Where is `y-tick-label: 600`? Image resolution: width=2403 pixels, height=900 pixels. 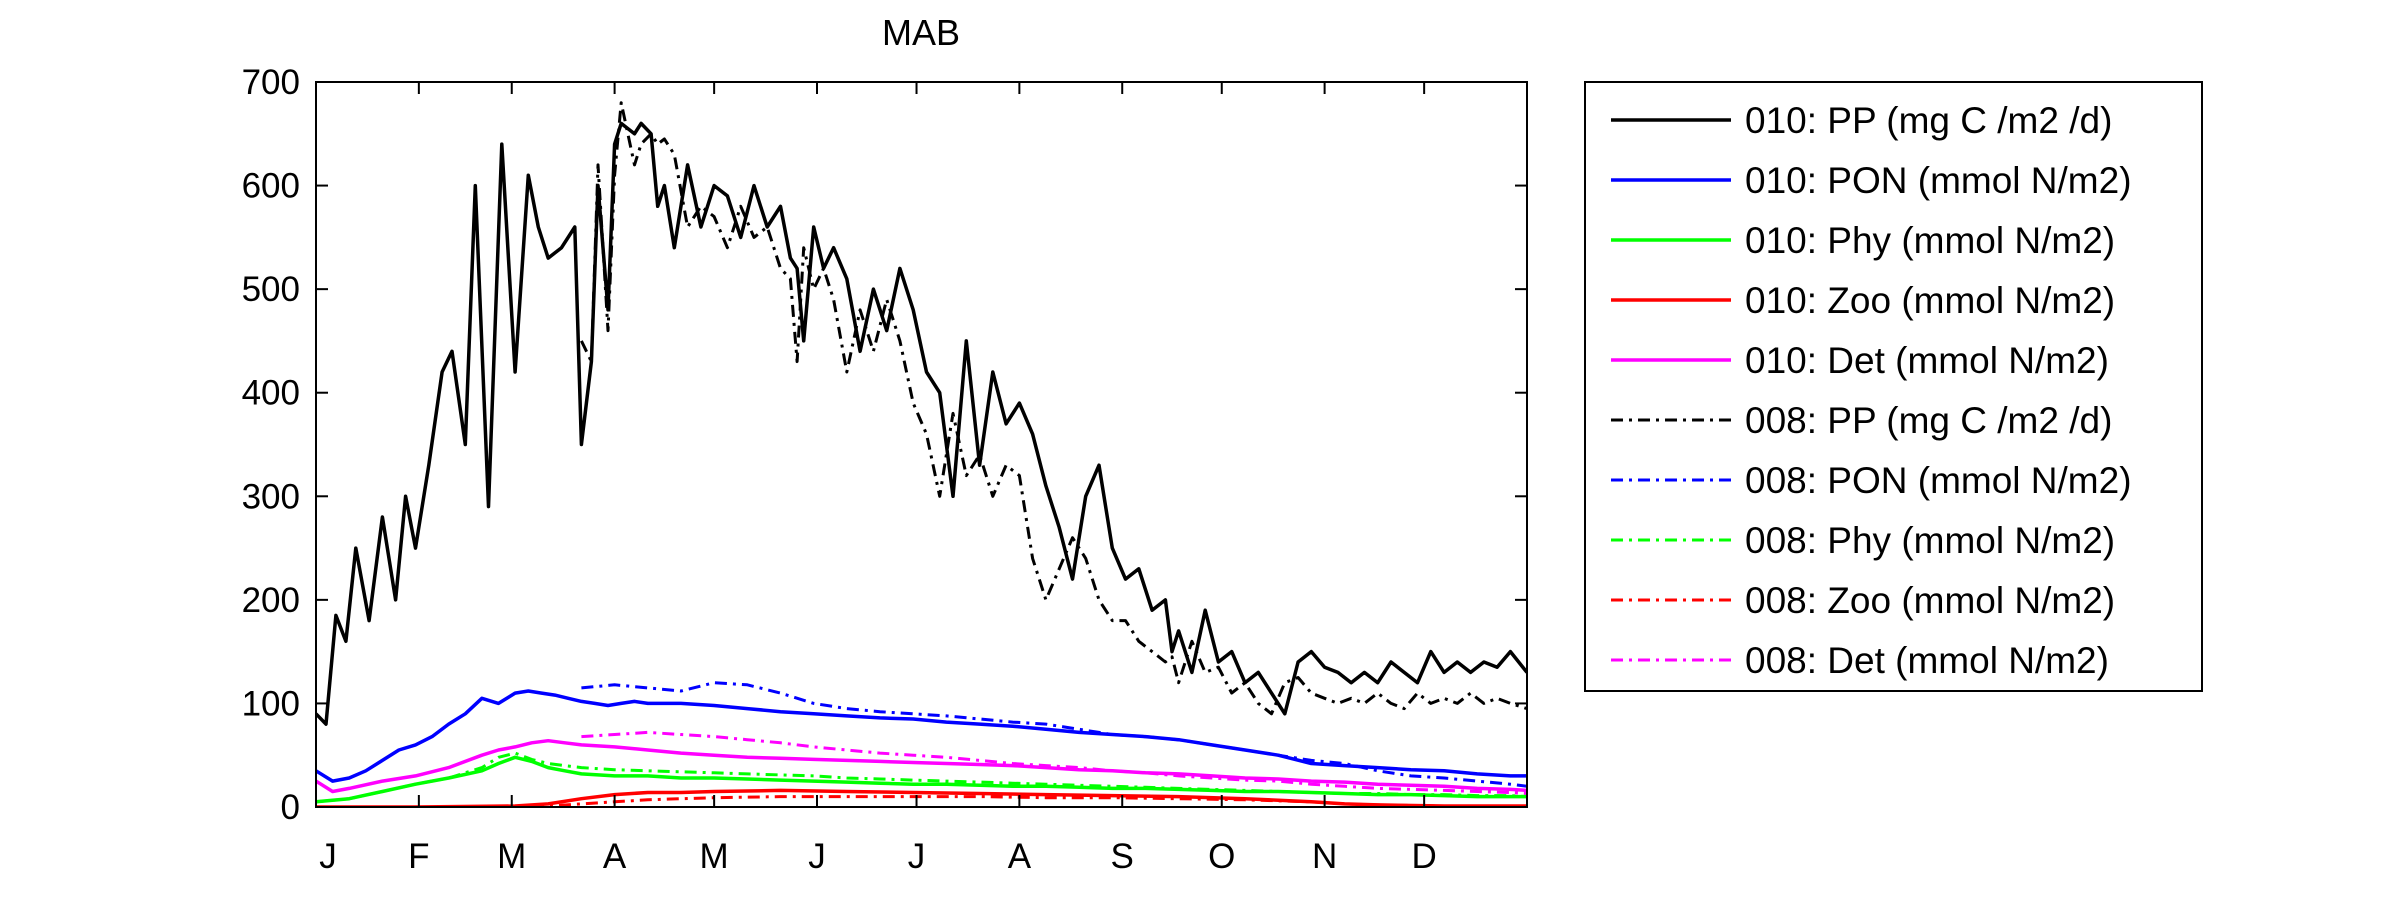
y-tick-label: 600 is located at coordinates (271, 186).